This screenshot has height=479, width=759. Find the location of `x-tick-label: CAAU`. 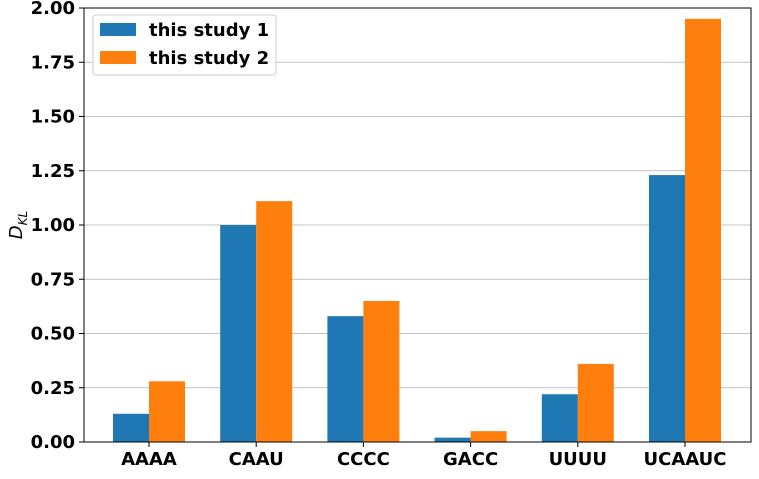

x-tick-label: CAAU is located at coordinates (256, 459).